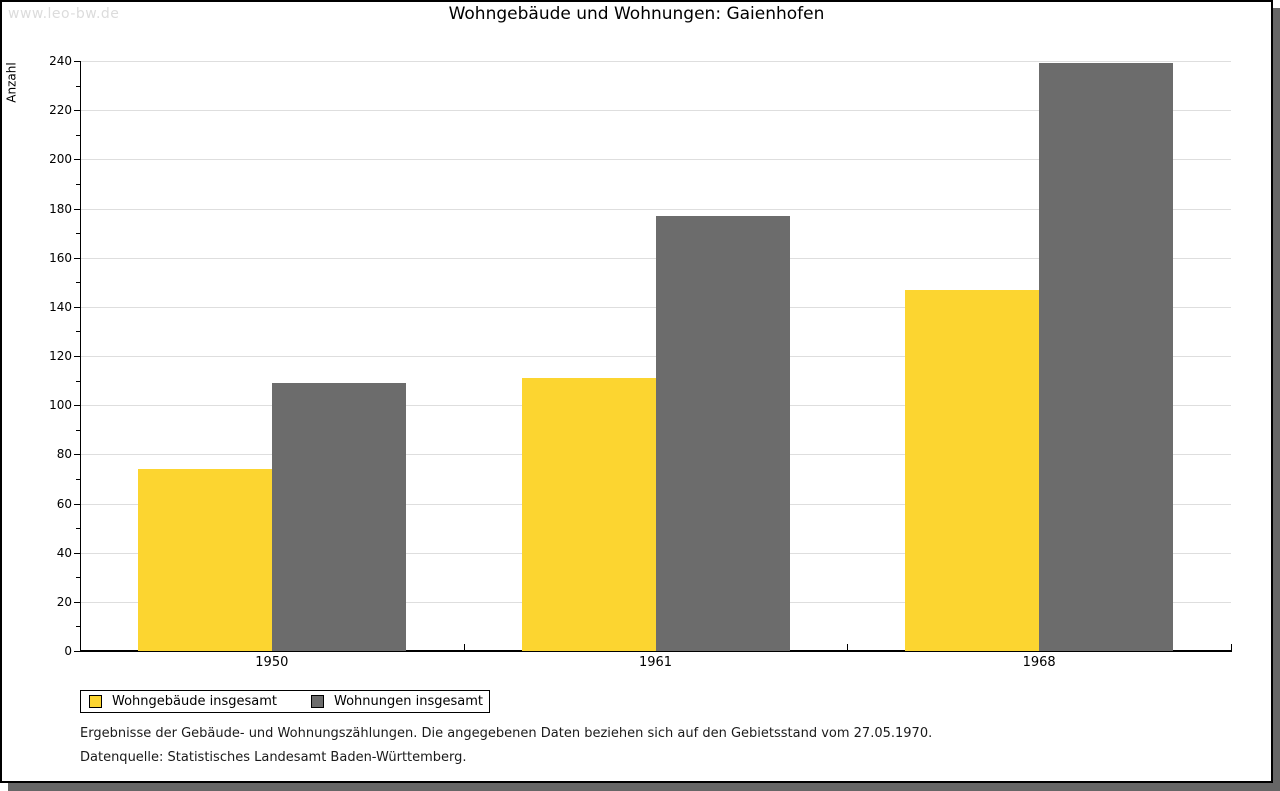 Image resolution: width=1280 pixels, height=791 pixels. Describe the element at coordinates (95, 701) in the screenshot. I see `legend-swatch-yellow` at that location.